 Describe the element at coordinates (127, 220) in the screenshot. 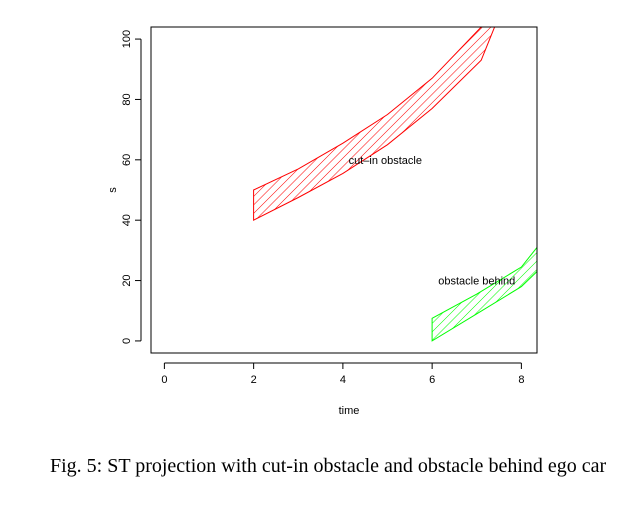

I see `y-tick-label: 40` at that location.